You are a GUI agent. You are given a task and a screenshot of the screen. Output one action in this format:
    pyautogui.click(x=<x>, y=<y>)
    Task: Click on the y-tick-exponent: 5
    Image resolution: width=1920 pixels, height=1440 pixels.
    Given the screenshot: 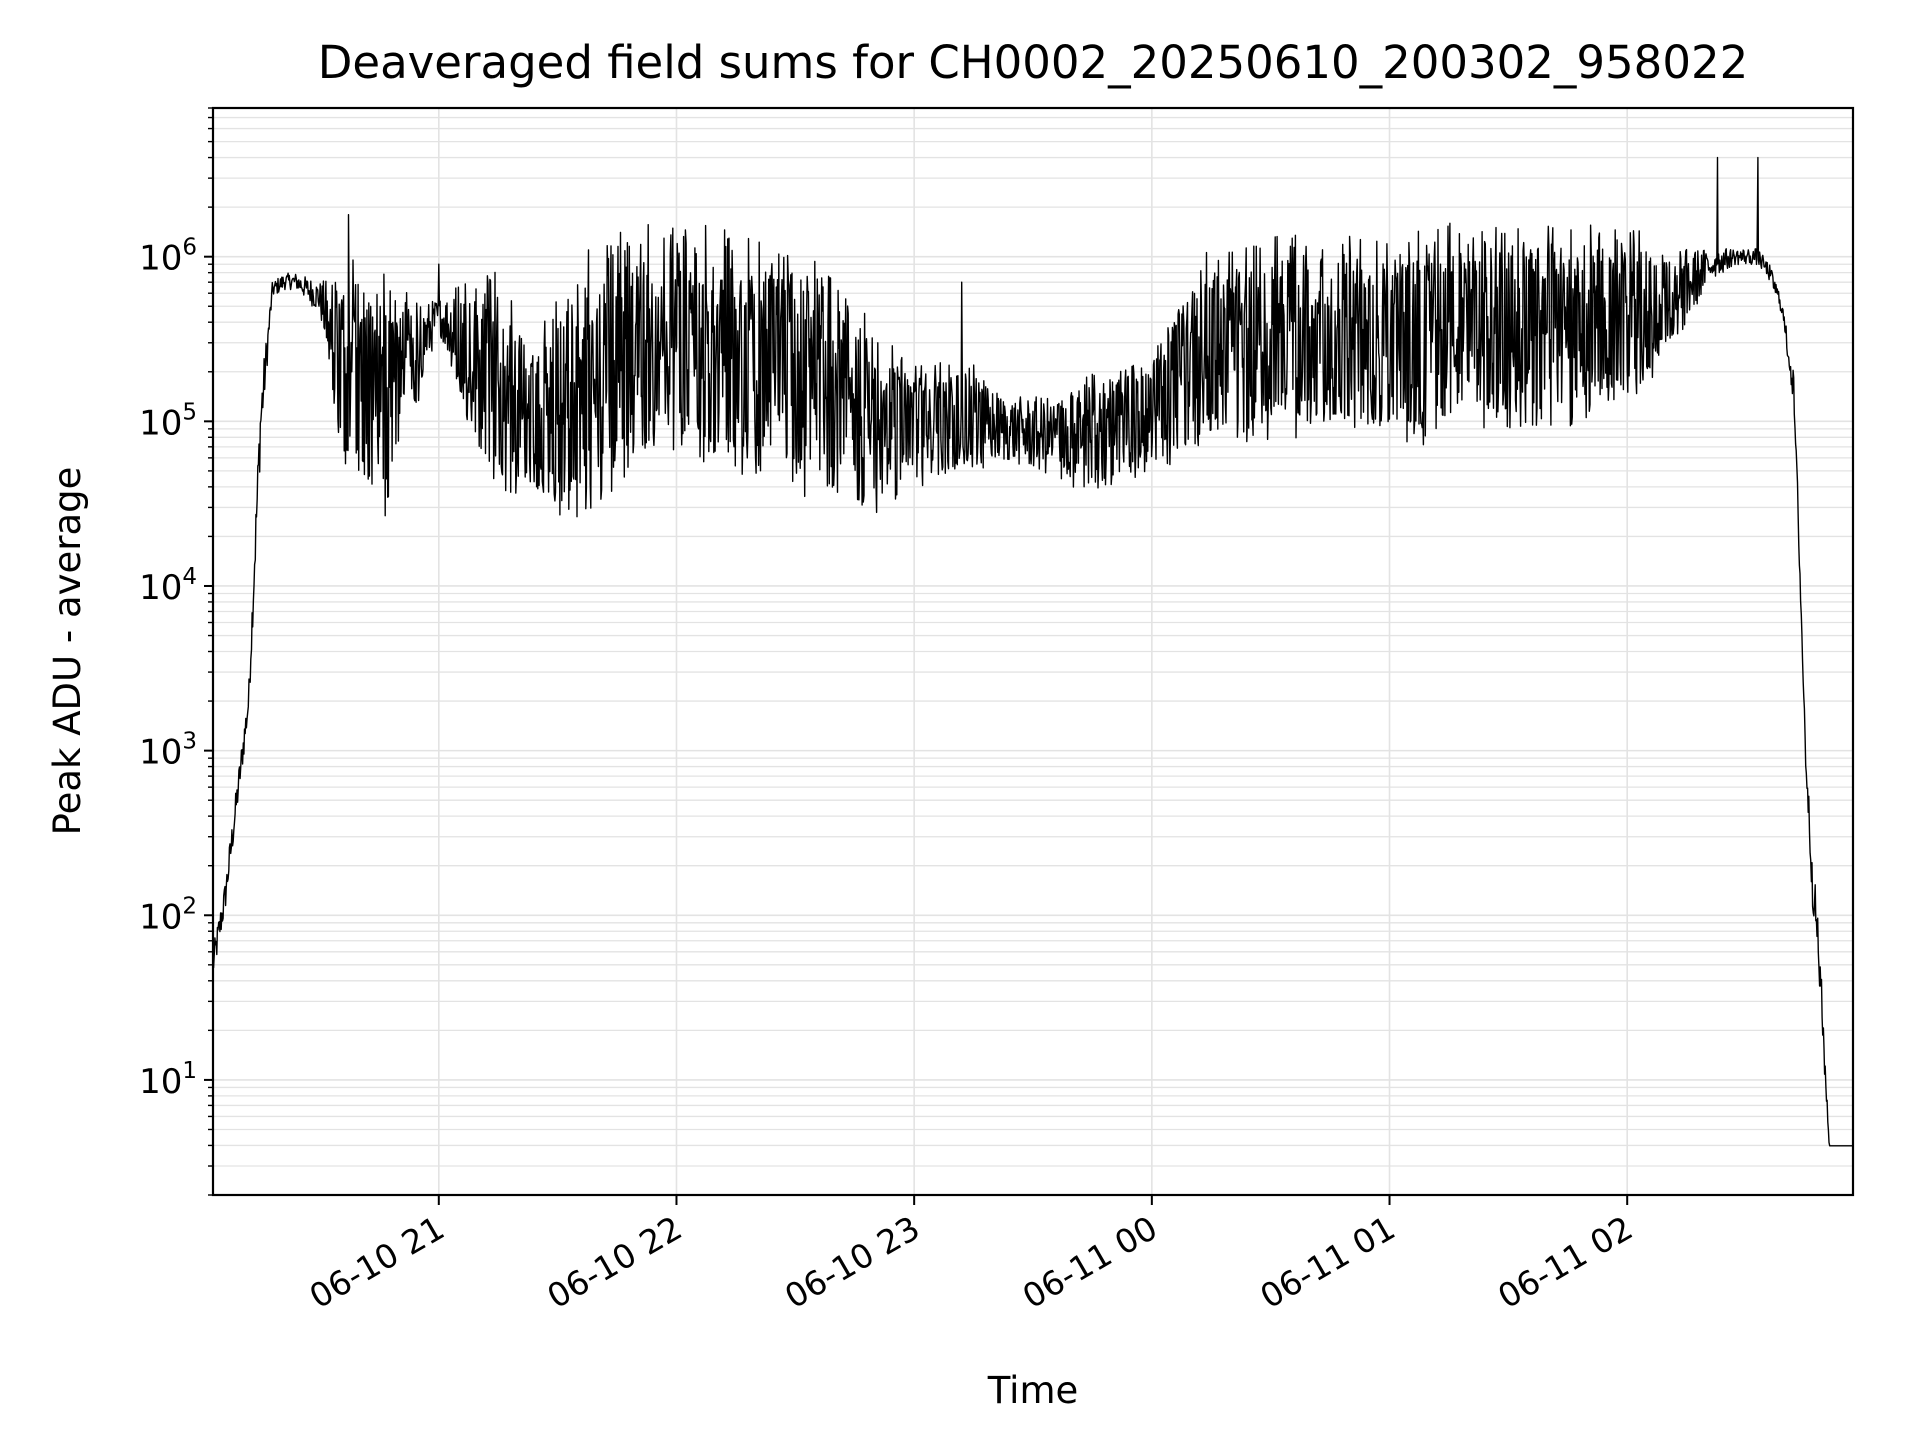 What is the action you would take?
    pyautogui.click(x=189, y=412)
    